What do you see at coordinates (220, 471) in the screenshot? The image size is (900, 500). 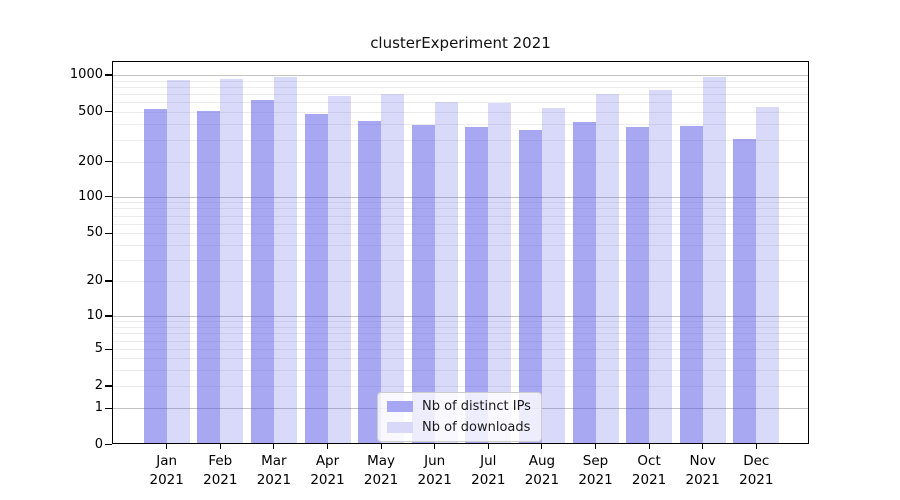 I see `x-tick-label: Feb 2021` at bounding box center [220, 471].